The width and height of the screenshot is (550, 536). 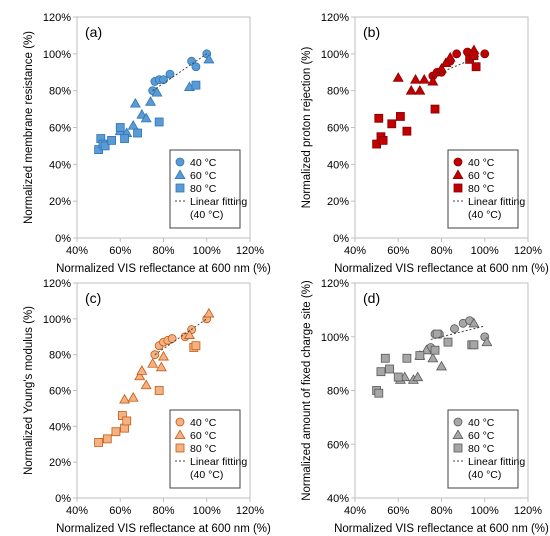 What do you see at coordinates (93, 32) in the screenshot?
I see `panel-label: (a)` at bounding box center [93, 32].